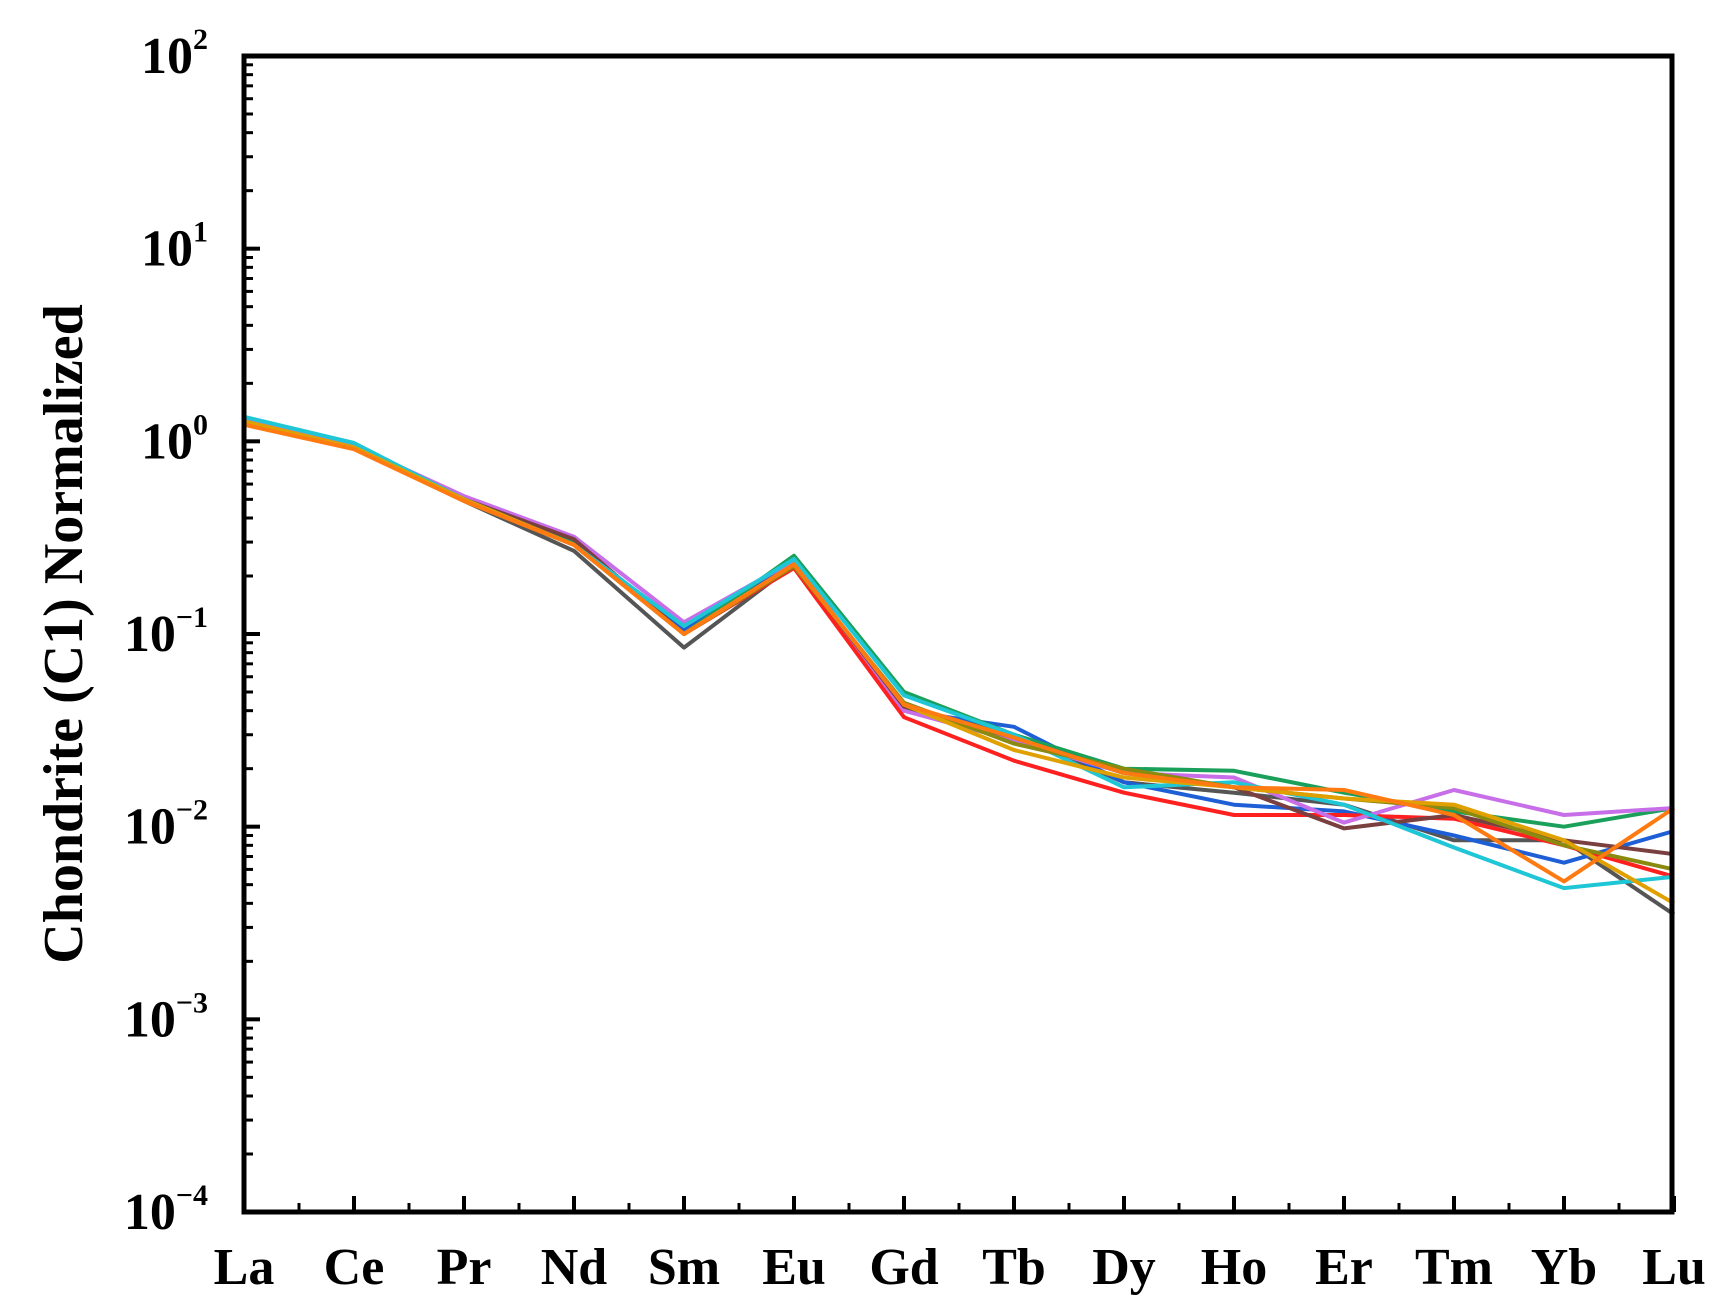  I want to click on x-tick-label-ho: Ho, so click(1234, 1267).